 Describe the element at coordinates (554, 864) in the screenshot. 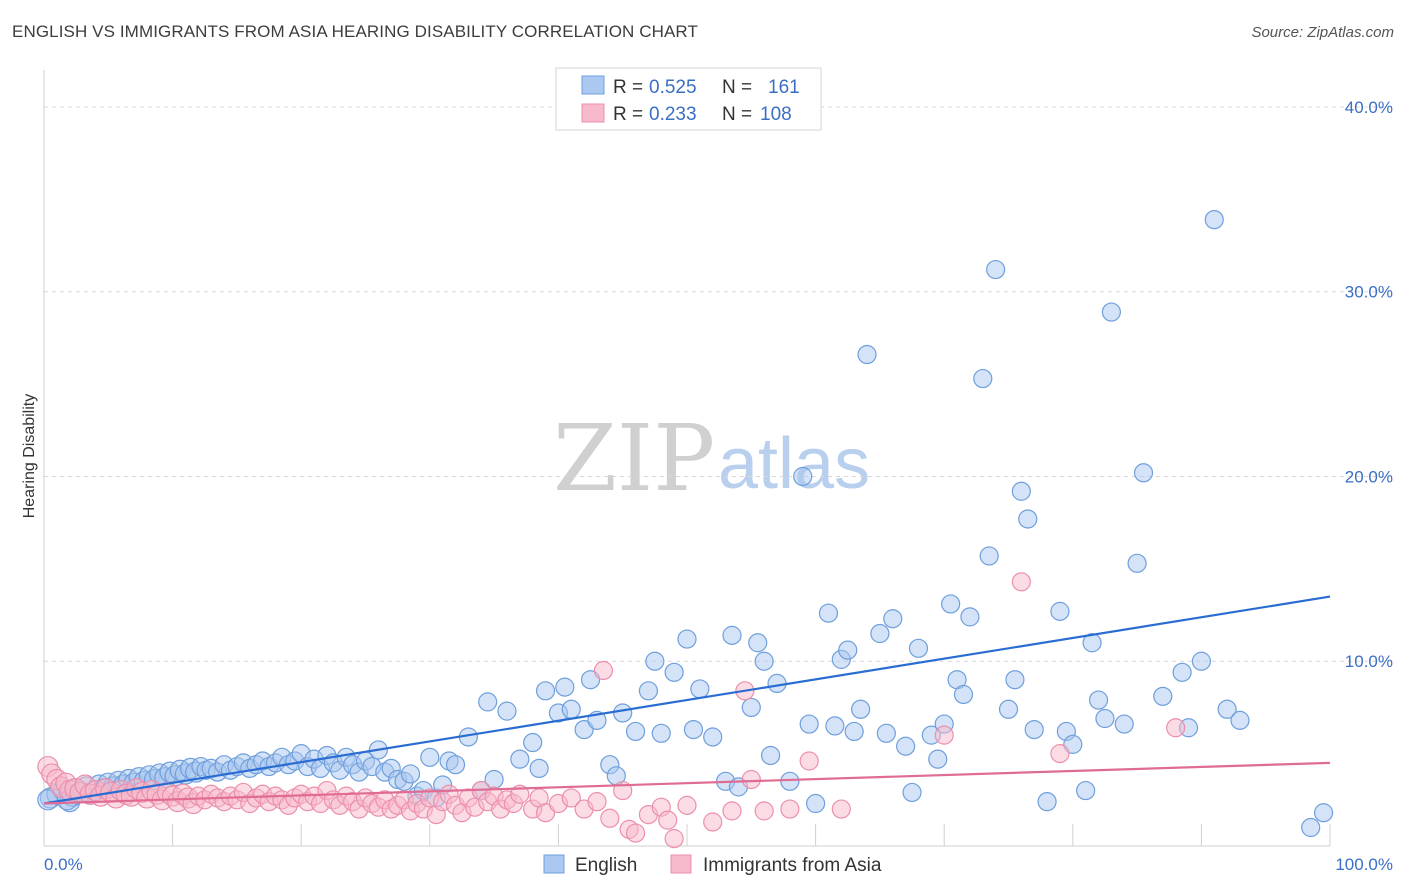

I see `bottom-legend-swatch-english` at that location.